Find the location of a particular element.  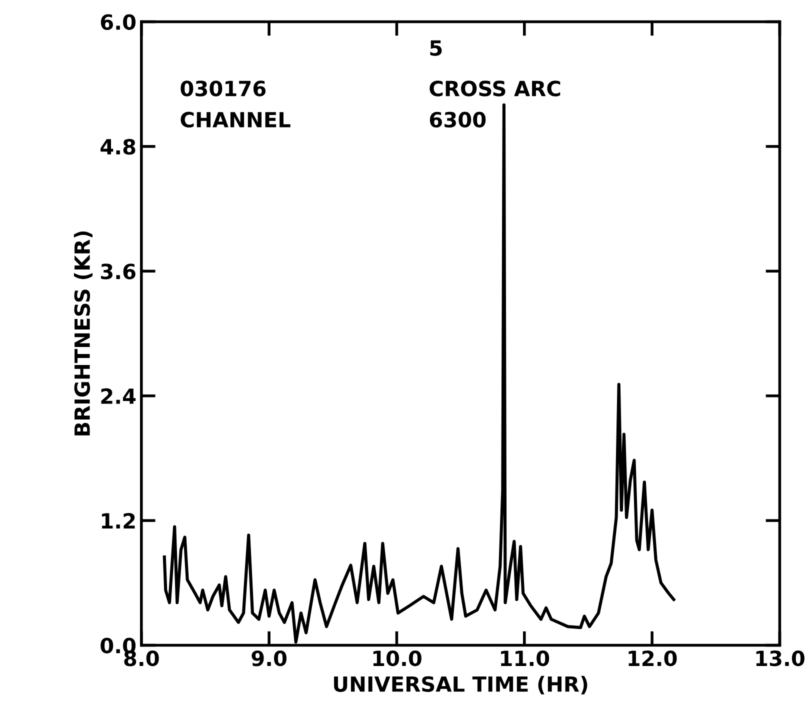

y-tick-label: 1.2 is located at coordinates (118, 520).